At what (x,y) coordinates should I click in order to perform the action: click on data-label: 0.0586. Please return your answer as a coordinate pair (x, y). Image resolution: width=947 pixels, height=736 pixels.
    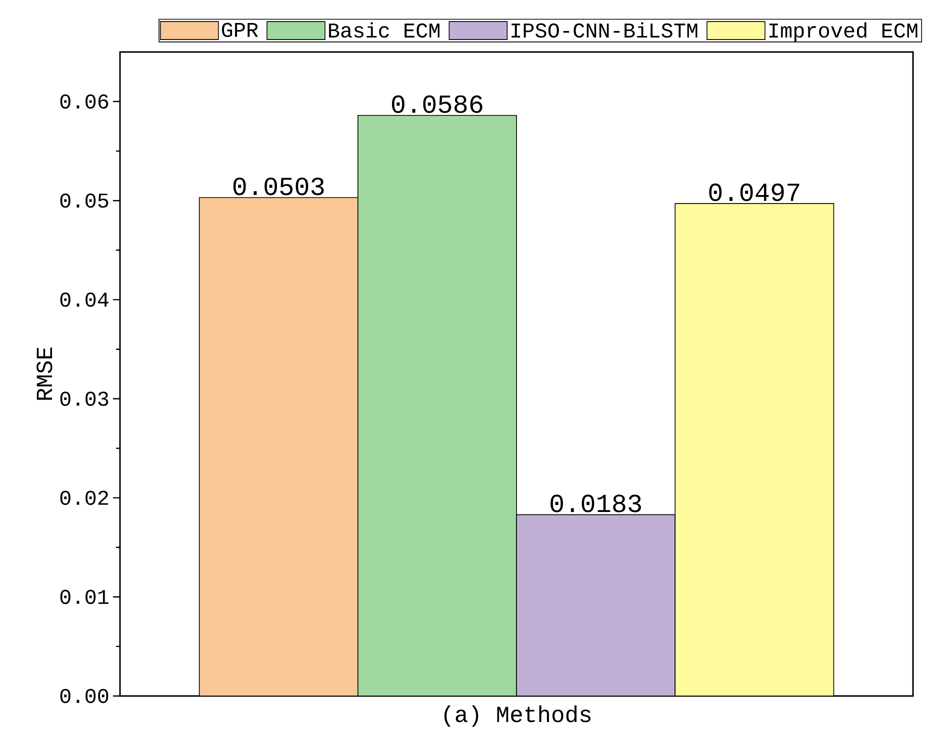
    Looking at the image, I should click on (437, 104).